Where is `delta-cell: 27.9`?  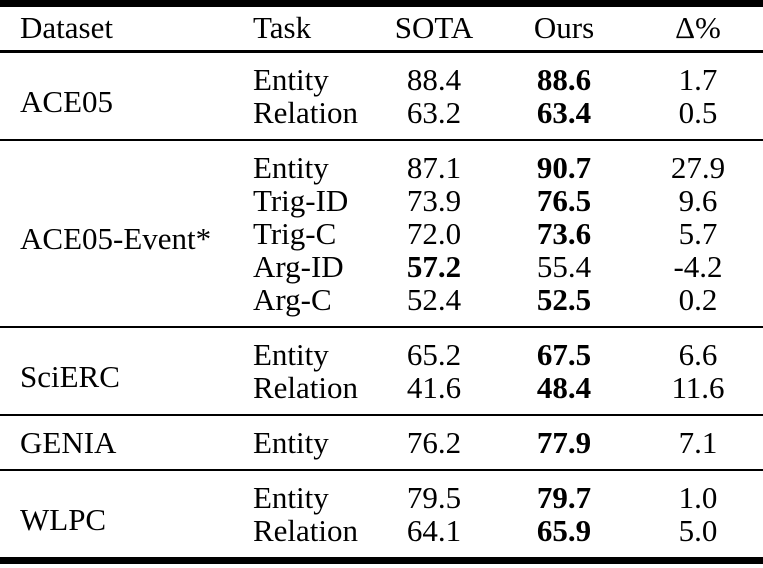
delta-cell: 27.9 is located at coordinates (698, 161).